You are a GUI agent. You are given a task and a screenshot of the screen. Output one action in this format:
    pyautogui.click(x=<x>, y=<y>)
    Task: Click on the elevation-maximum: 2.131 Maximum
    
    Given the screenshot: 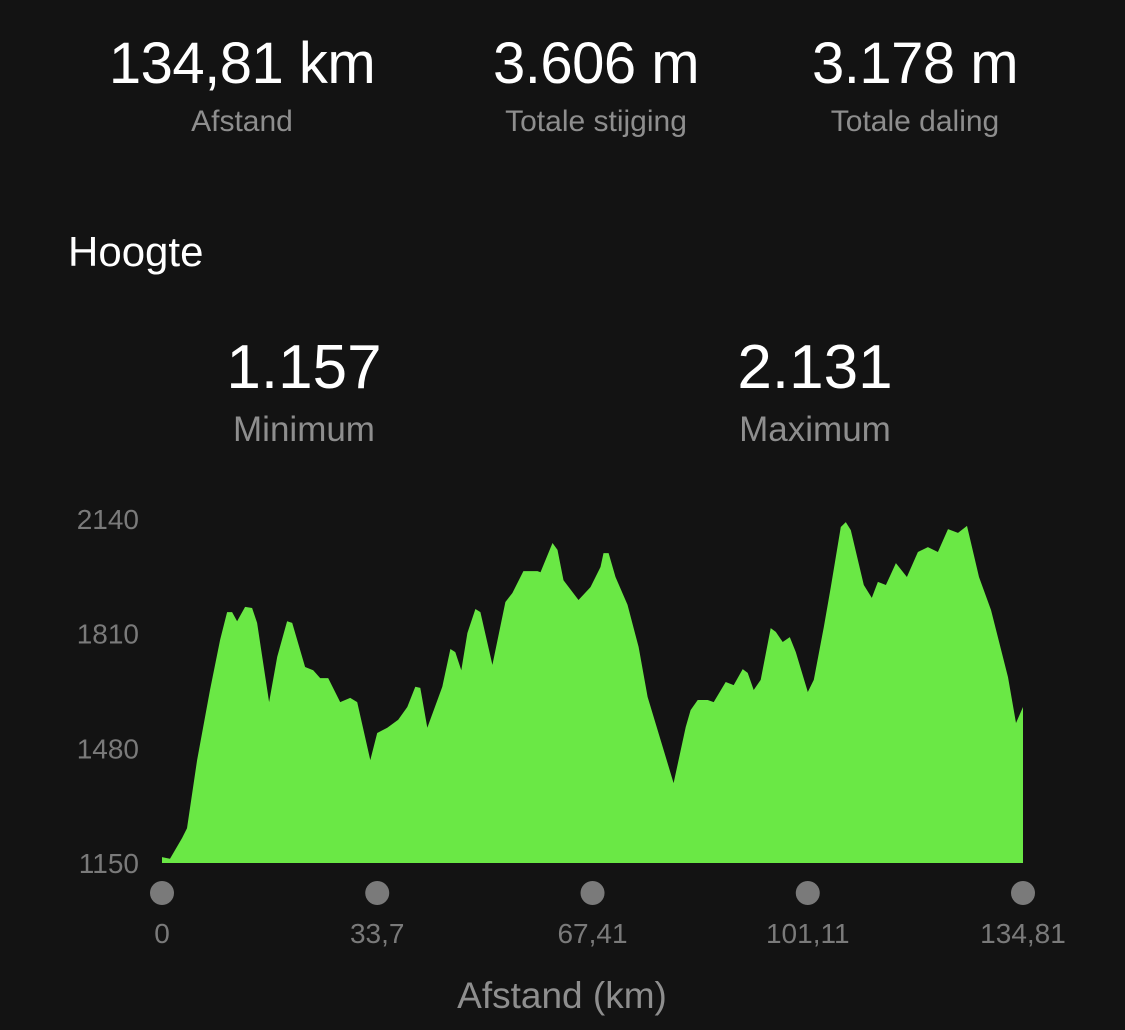 What is the action you would take?
    pyautogui.click(x=815, y=391)
    